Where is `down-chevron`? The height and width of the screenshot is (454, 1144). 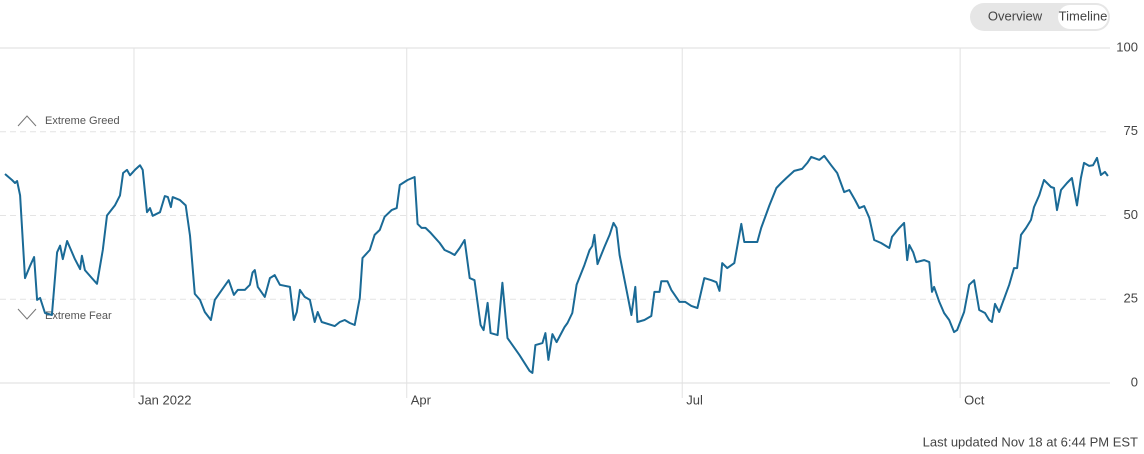
down-chevron is located at coordinates (27, 314).